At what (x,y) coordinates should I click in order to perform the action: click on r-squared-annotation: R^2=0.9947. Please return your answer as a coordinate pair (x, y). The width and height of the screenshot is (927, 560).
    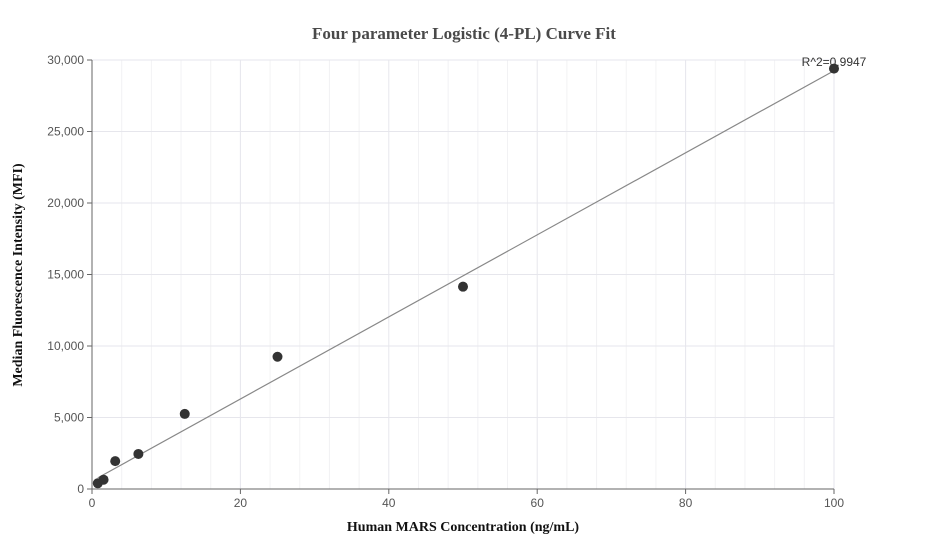
    Looking at the image, I should click on (834, 62).